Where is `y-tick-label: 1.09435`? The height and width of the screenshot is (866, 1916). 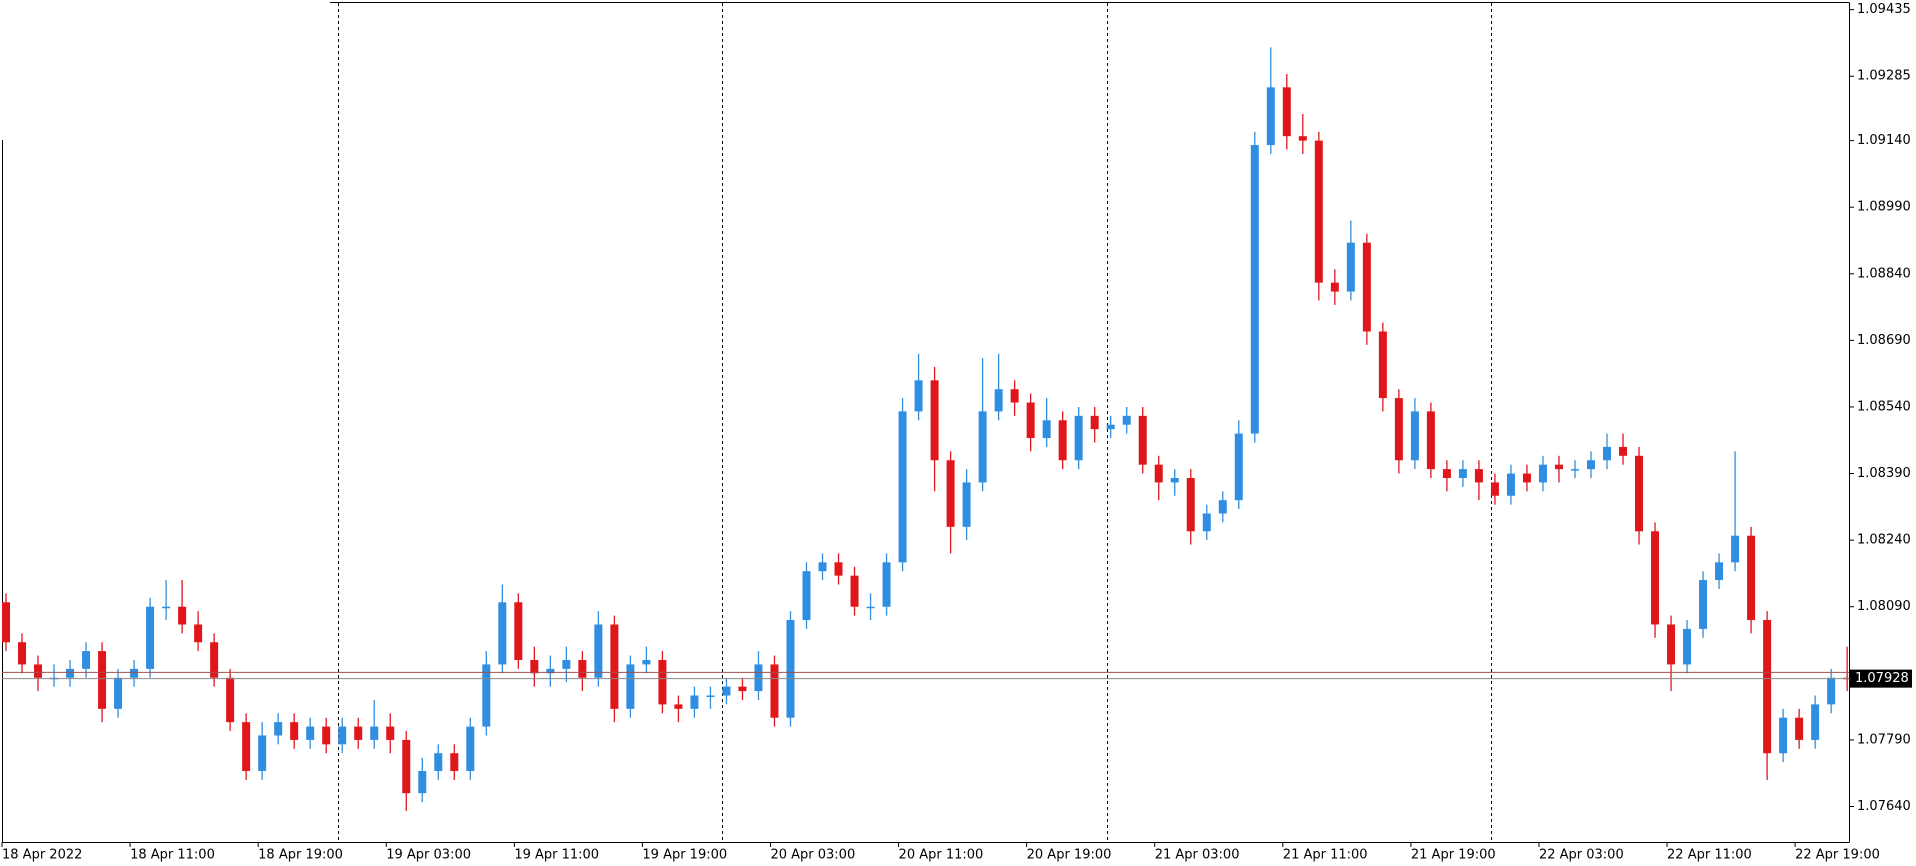
y-tick-label: 1.09435 is located at coordinates (1884, 9).